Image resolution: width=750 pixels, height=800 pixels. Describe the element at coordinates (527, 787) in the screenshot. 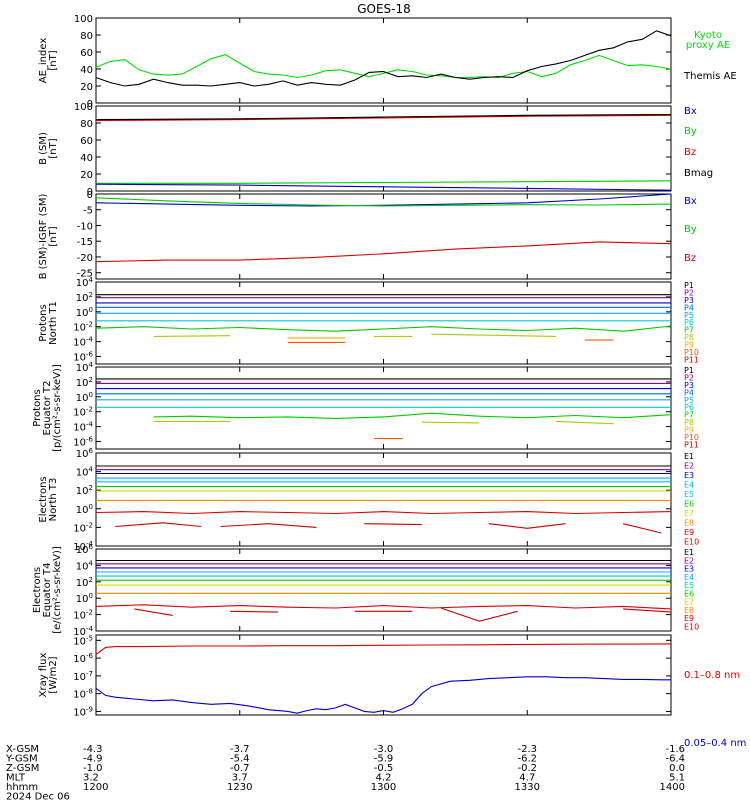

I see `x-row-value: 1330` at that location.